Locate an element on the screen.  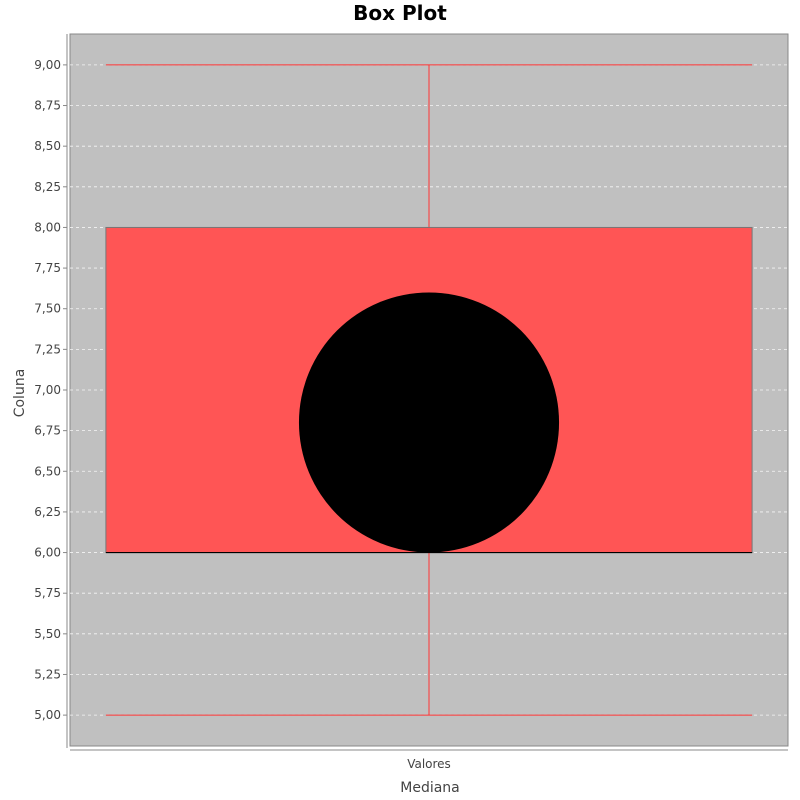
x-tick-label-0: Valores is located at coordinates (429, 764).